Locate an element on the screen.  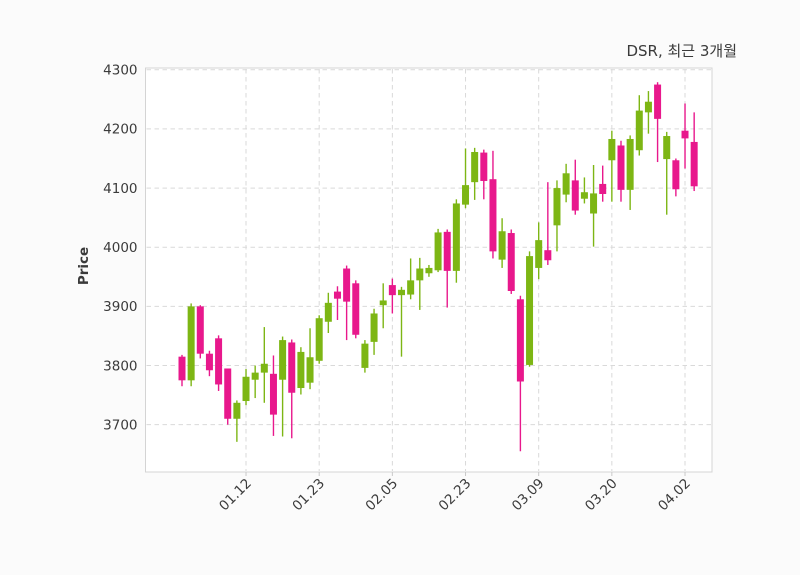
y-tick-label: 4100 is located at coordinates (120, 189).